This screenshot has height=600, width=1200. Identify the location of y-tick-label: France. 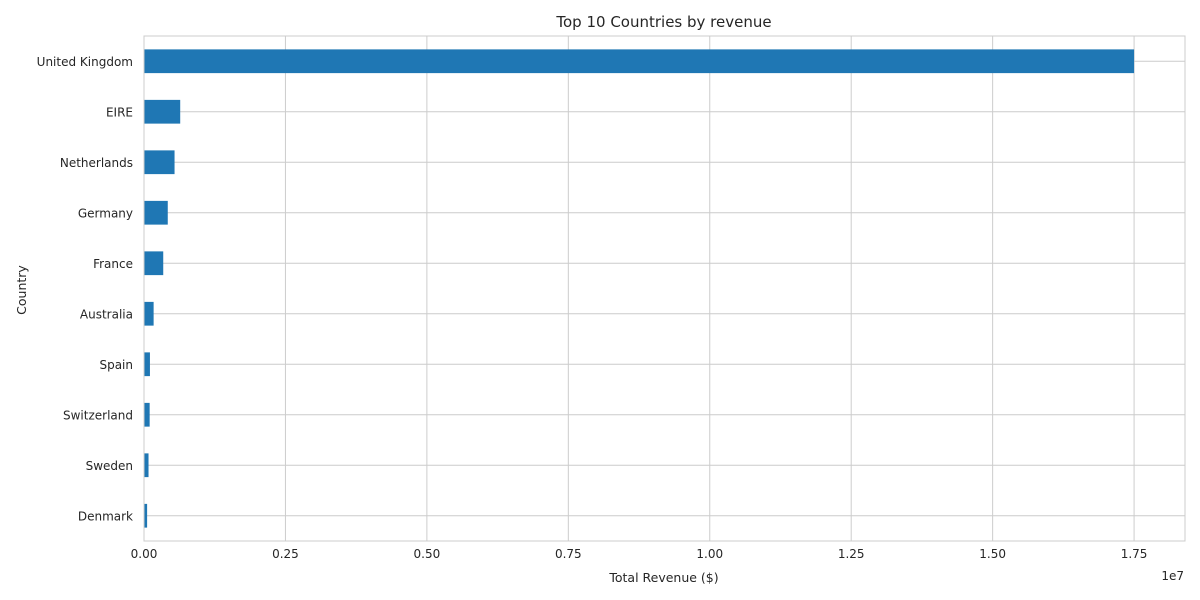
(113, 264).